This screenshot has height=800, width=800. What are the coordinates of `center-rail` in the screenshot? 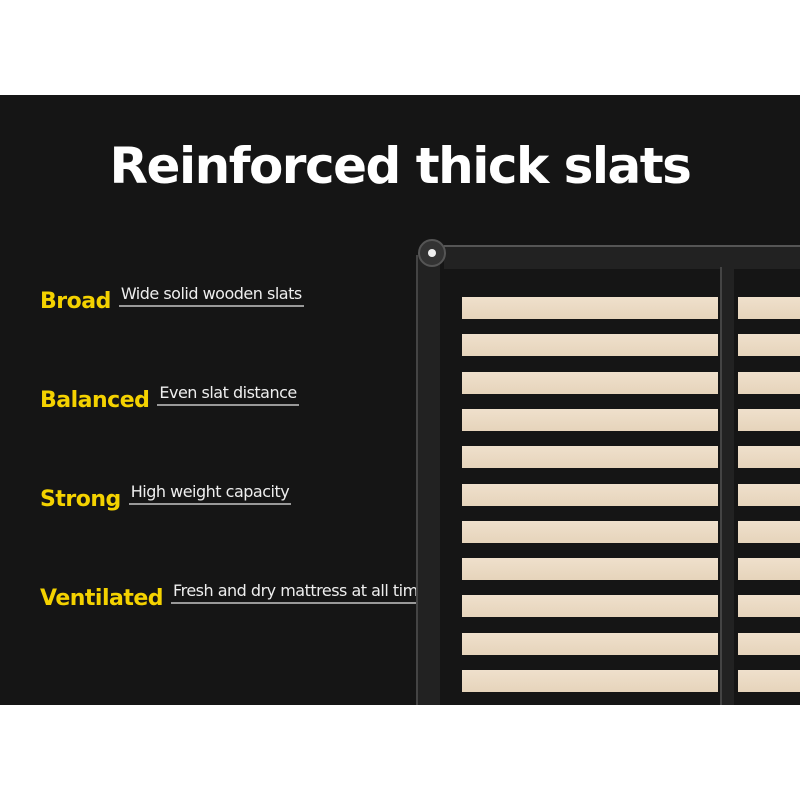 It's located at (727, 486).